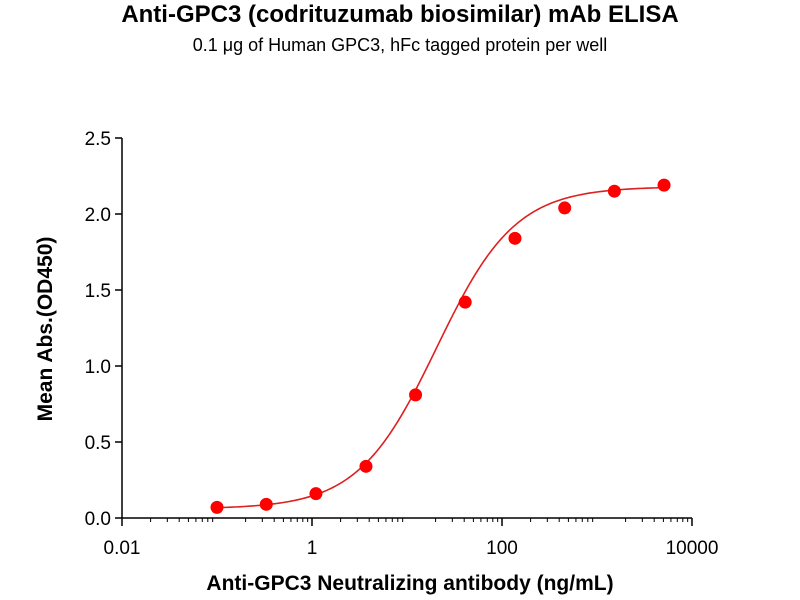  What do you see at coordinates (98, 139) in the screenshot?
I see `y-tick-label: 2.5` at bounding box center [98, 139].